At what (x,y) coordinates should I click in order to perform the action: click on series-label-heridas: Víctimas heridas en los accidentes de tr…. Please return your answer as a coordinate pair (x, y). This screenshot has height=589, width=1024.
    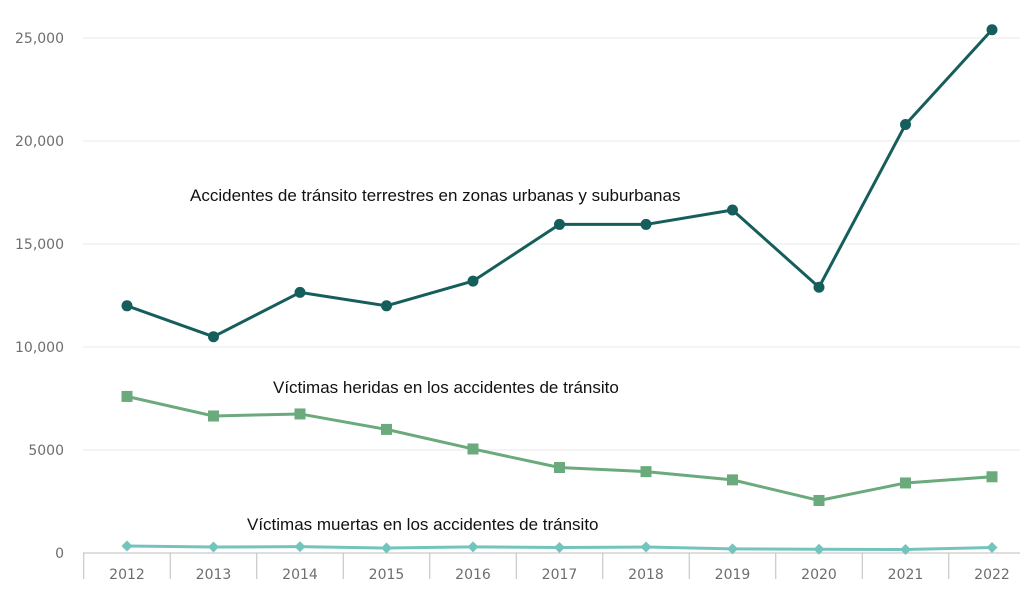
    Looking at the image, I should click on (446, 387).